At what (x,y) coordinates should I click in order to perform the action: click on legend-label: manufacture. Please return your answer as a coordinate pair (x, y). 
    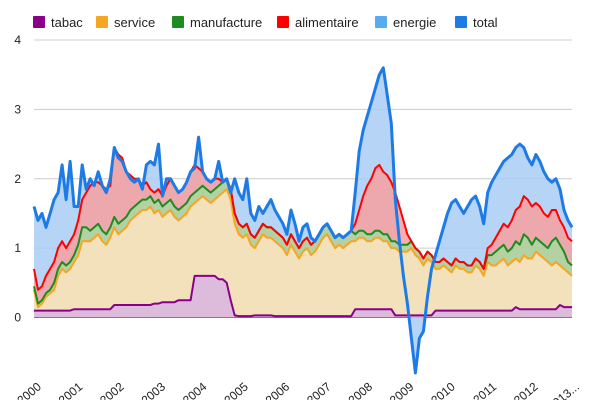
    Looking at the image, I should click on (226, 22).